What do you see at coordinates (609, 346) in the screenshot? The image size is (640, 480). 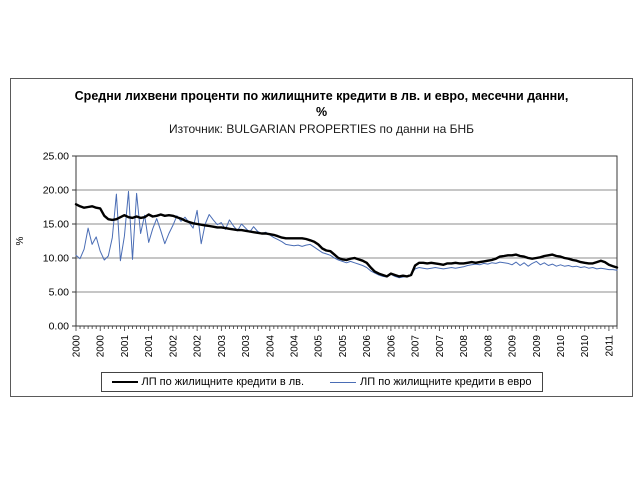 I see `x-tick-label: 2011` at bounding box center [609, 346].